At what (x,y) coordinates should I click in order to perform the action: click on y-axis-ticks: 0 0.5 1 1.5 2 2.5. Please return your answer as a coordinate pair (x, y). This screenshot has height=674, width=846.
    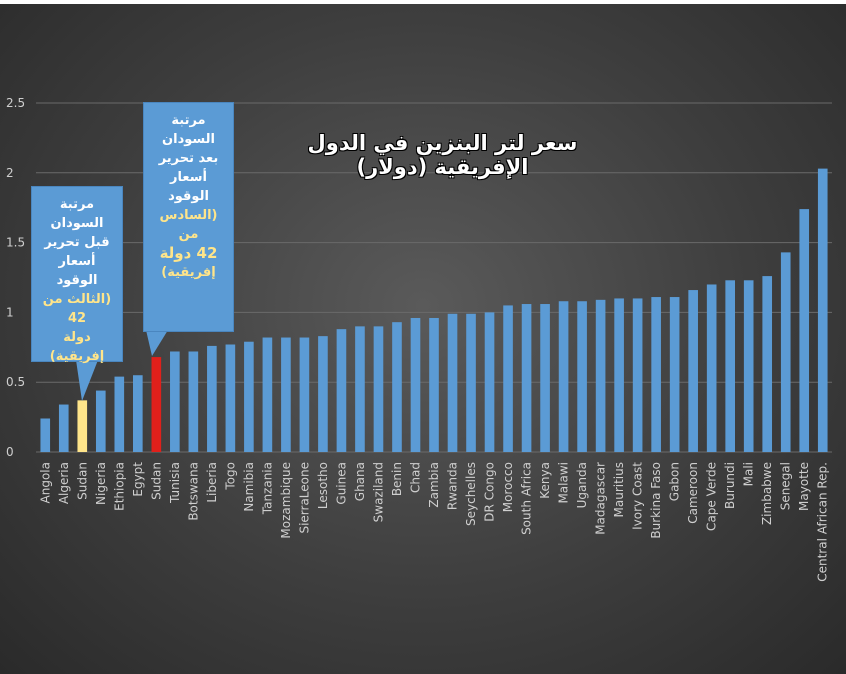
    Looking at the image, I should click on (15, 277).